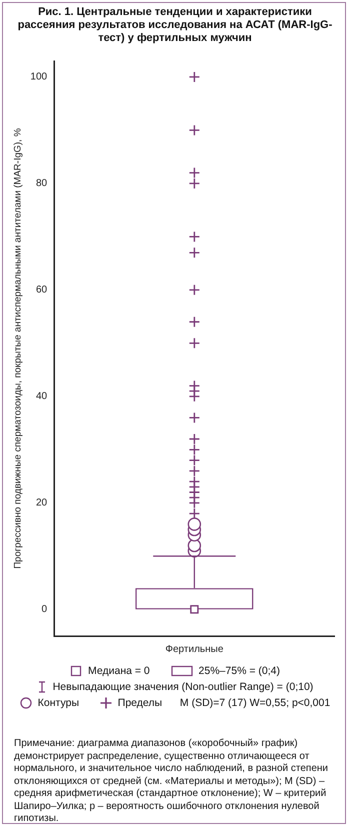 Image resolution: width=350 pixels, height=828 pixels. What do you see at coordinates (39, 77) in the screenshot?
I see `y-tick-label: 100` at bounding box center [39, 77].